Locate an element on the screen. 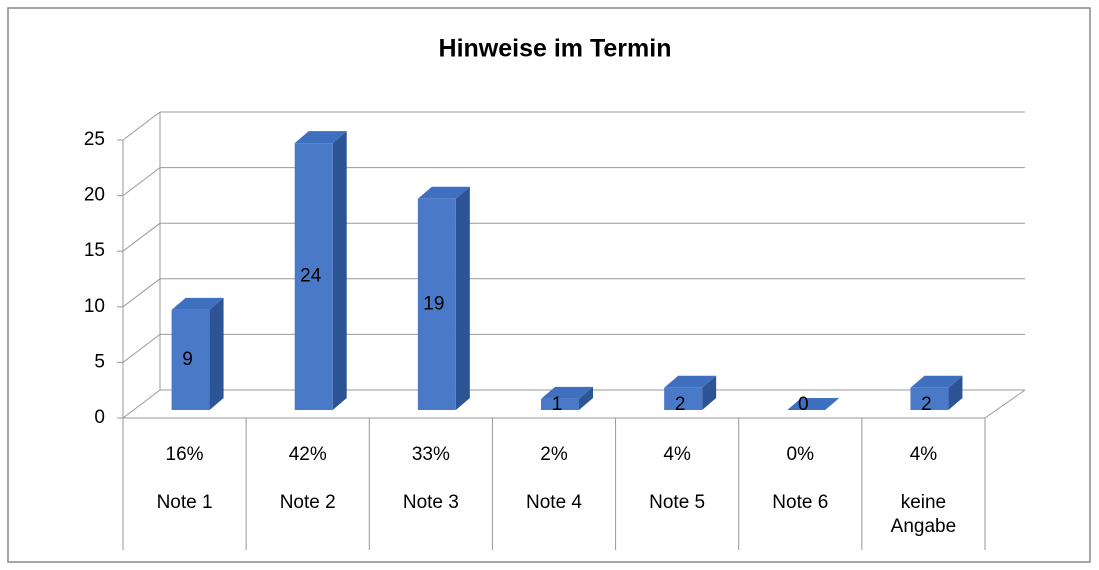 This screenshot has height=570, width=1099. x-tick-label-box: Note 4 is located at coordinates (554, 502).